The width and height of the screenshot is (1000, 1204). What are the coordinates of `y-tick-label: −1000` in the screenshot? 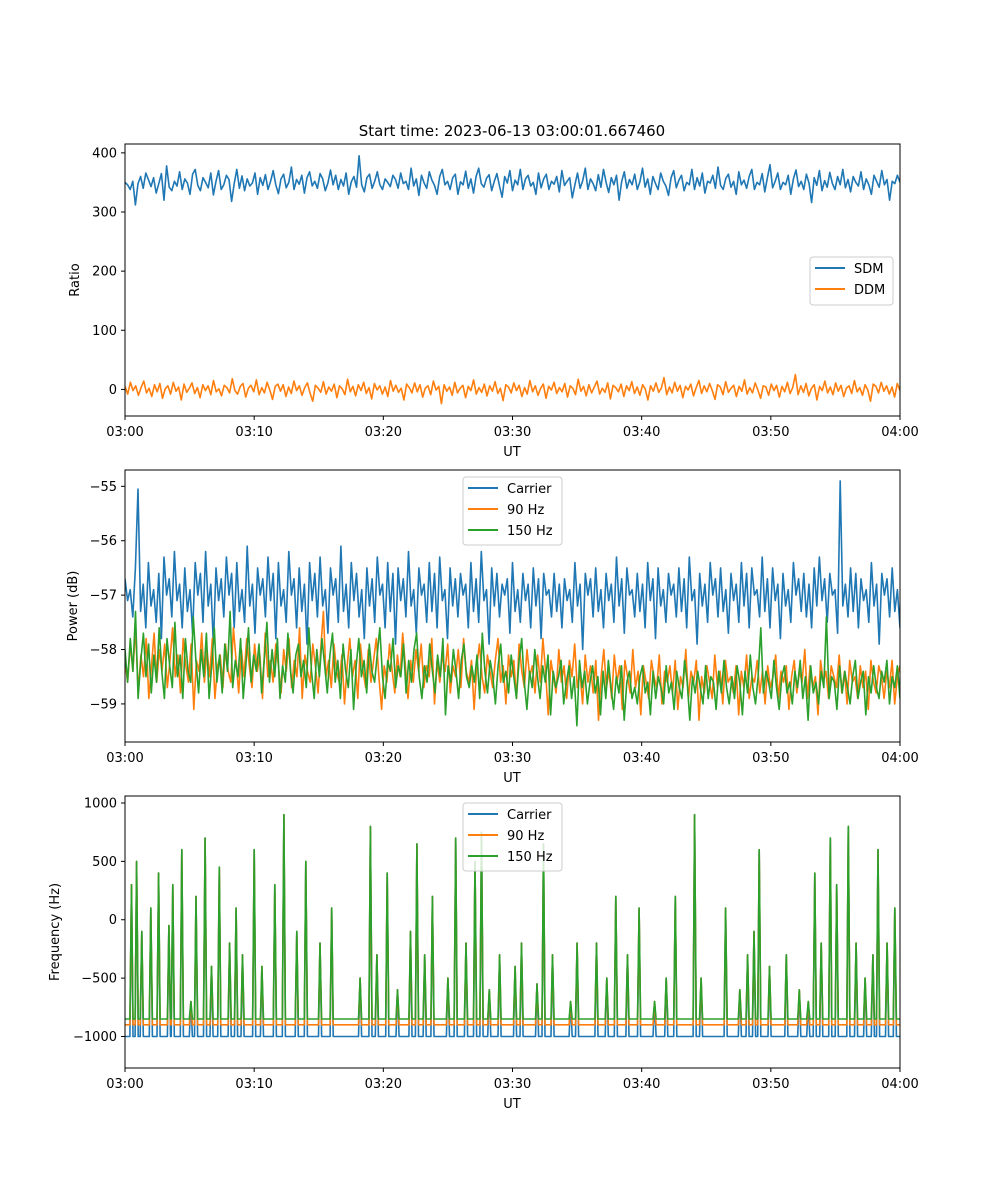 It's located at (95, 1037).